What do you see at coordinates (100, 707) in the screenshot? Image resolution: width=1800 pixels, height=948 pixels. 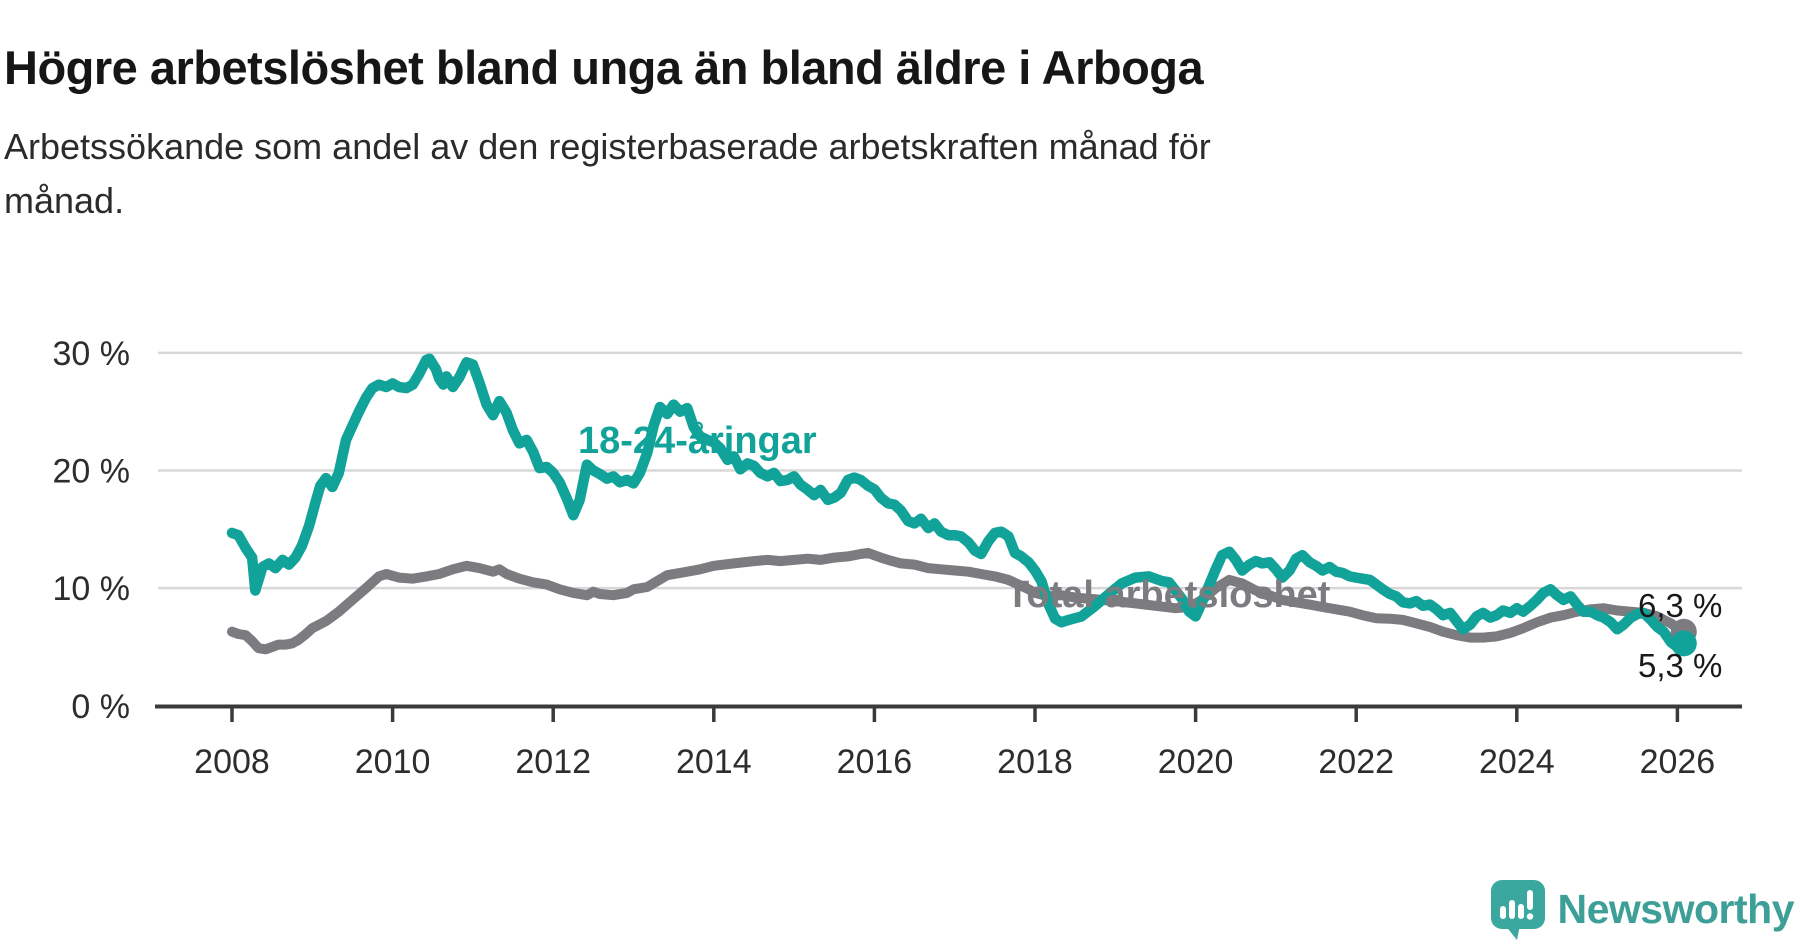 I see `y-axis-tick-label: 0 %` at bounding box center [100, 707].